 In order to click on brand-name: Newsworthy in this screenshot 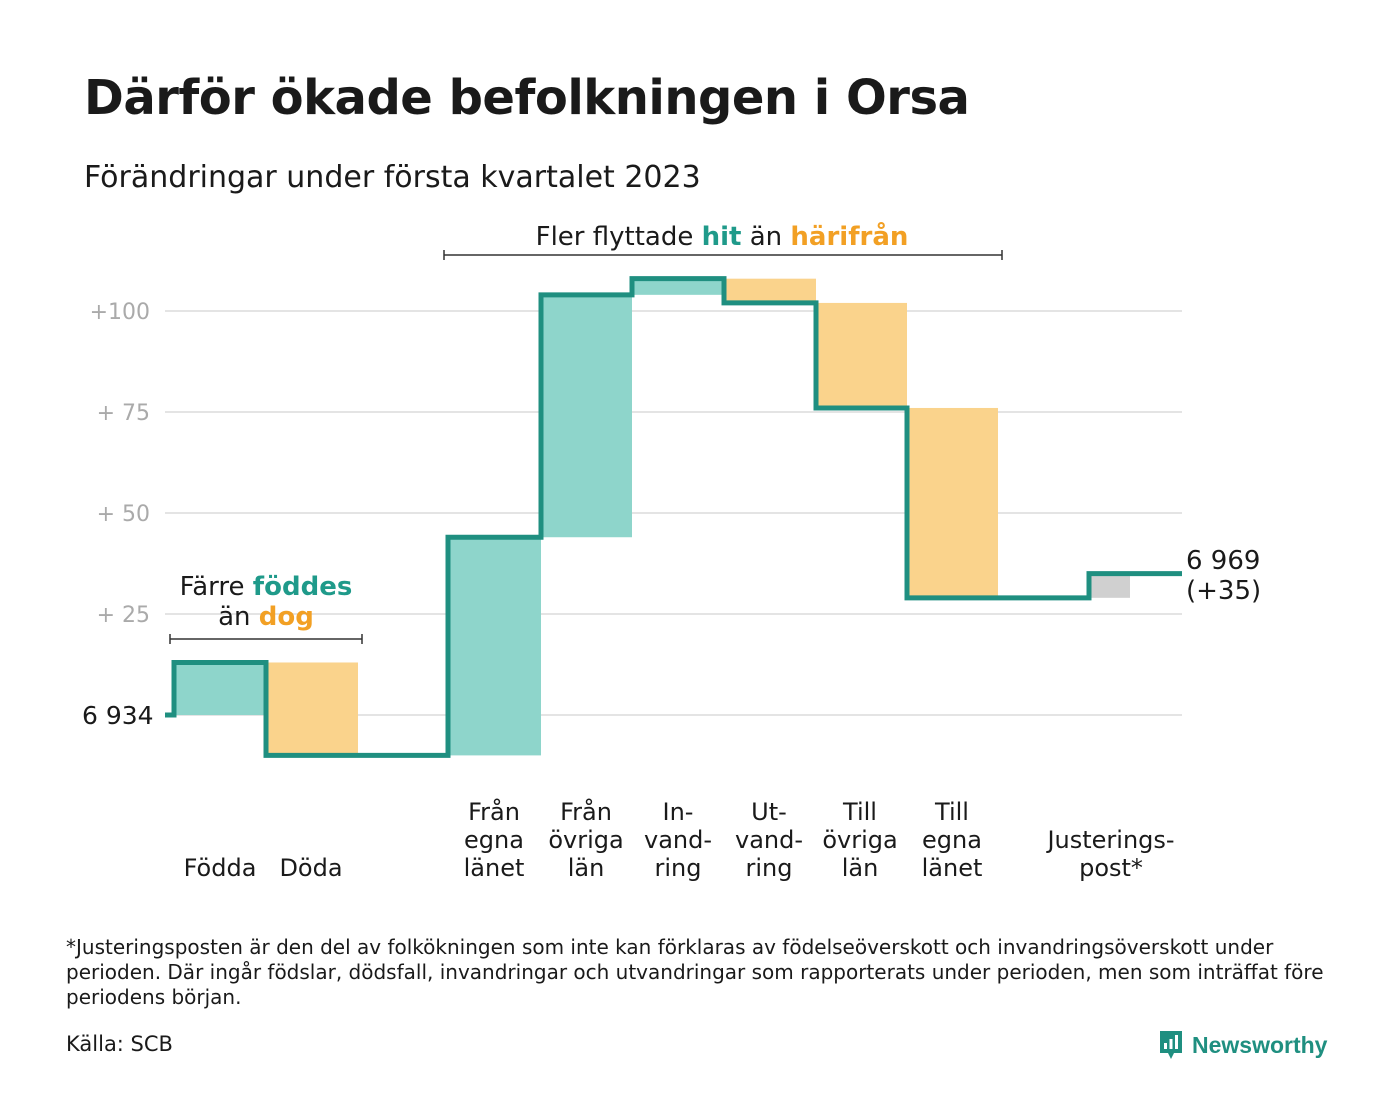, I will do `click(1260, 1044)`.